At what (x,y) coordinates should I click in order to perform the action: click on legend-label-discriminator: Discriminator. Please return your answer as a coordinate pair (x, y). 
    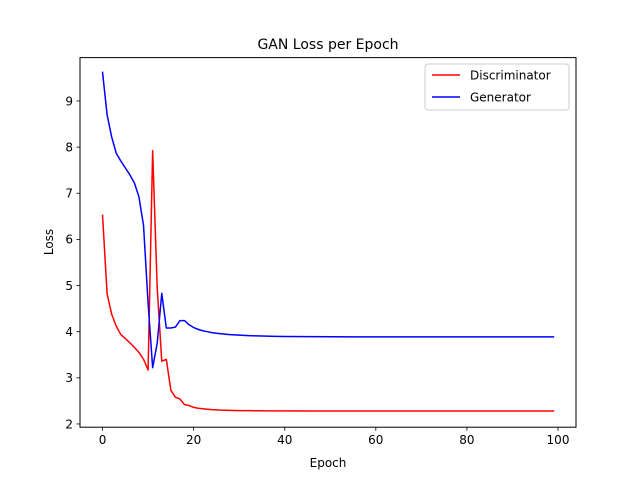
    Looking at the image, I should click on (510, 76).